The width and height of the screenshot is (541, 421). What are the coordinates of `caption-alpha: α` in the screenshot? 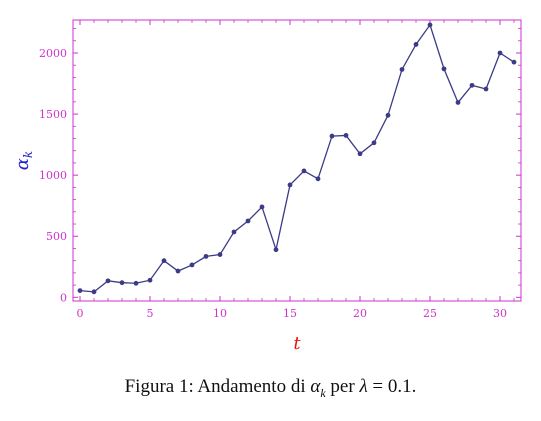 It's located at (315, 386).